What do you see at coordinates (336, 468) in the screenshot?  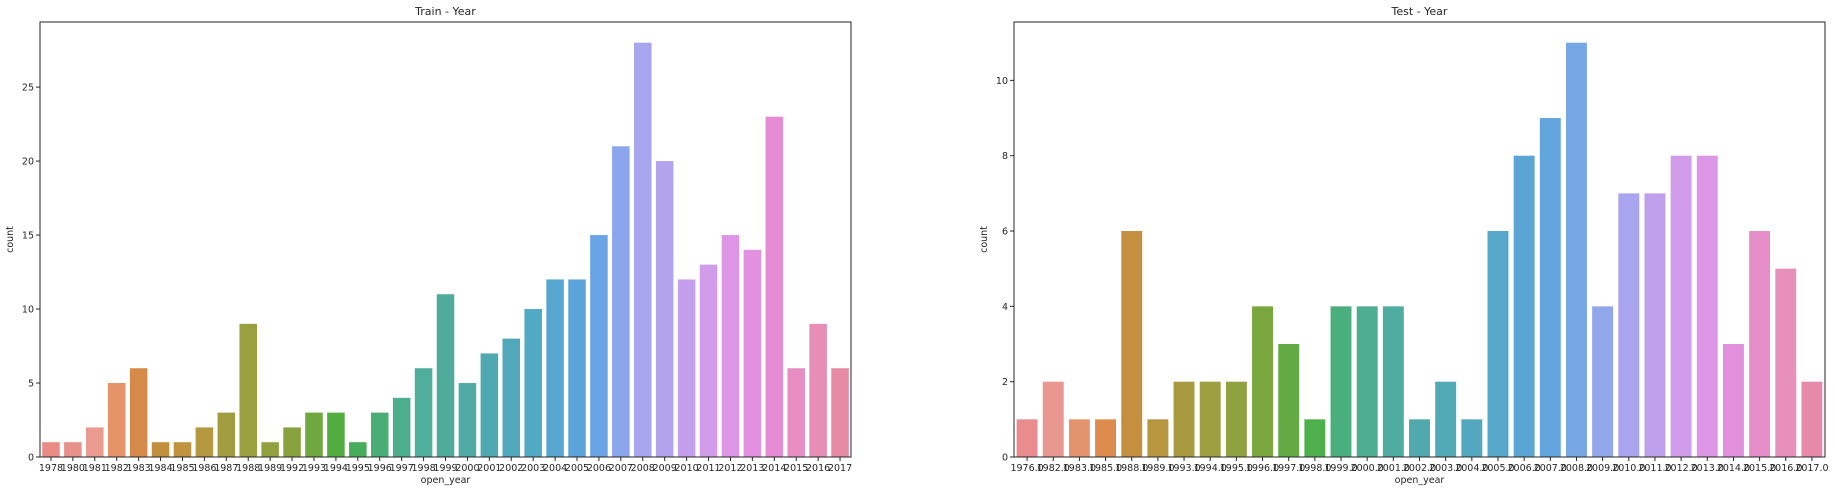 I see `x-tick-label: 1994` at bounding box center [336, 468].